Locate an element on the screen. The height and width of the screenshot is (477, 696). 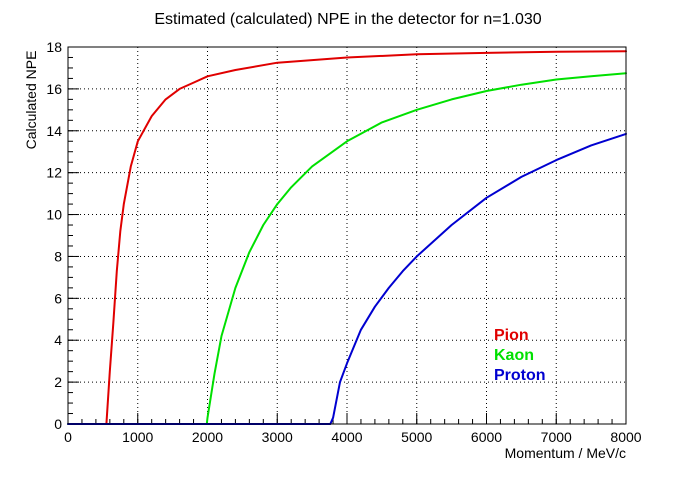
legend: Pion Kaon Proton is located at coordinates (520, 355).